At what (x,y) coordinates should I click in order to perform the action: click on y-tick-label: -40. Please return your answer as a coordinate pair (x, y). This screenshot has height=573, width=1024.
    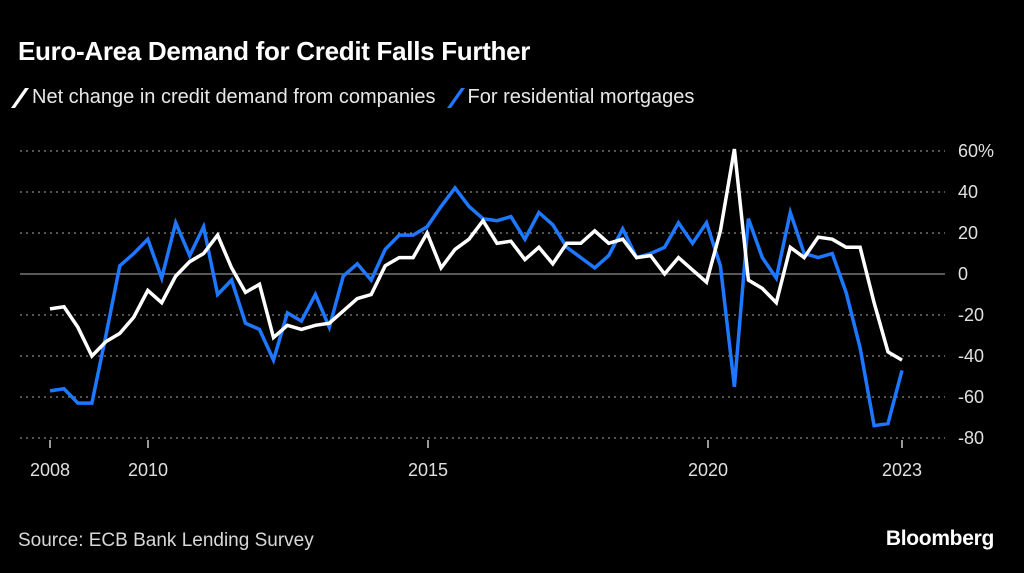
    Looking at the image, I should click on (971, 356).